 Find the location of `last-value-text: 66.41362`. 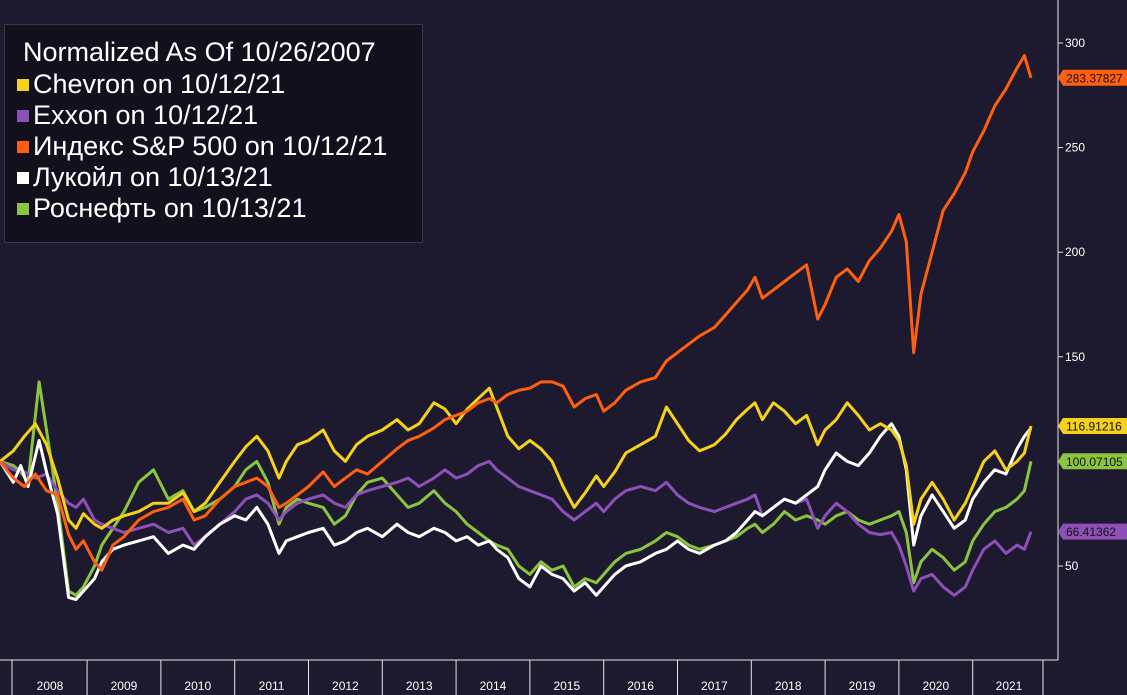

last-value-text: 66.41362 is located at coordinates (1091, 532).